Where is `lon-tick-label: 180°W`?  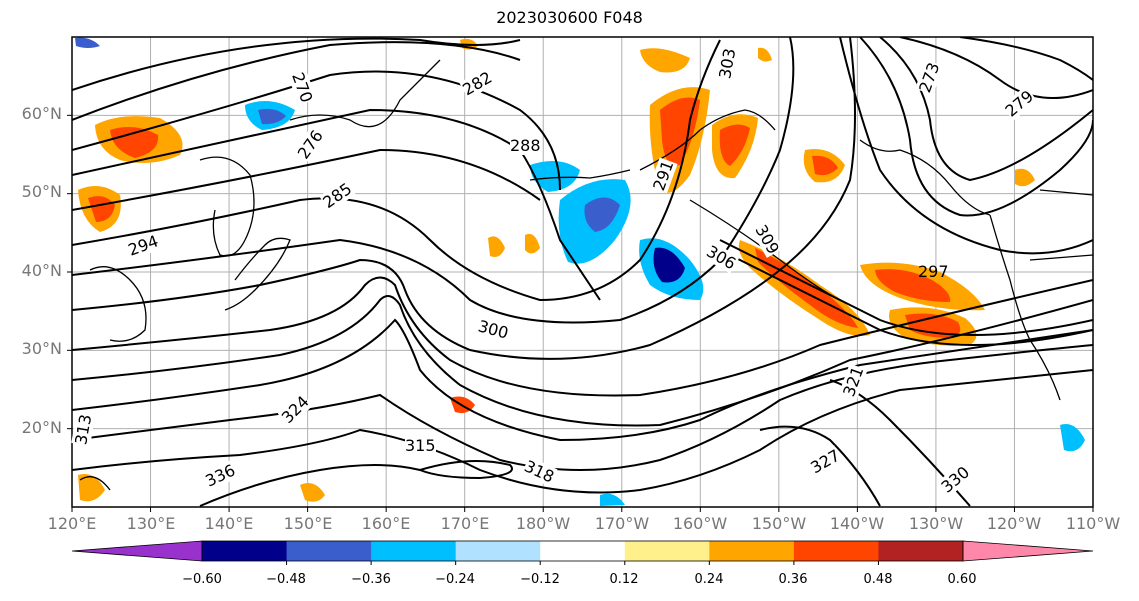
lon-tick-label: 180°W is located at coordinates (543, 523).